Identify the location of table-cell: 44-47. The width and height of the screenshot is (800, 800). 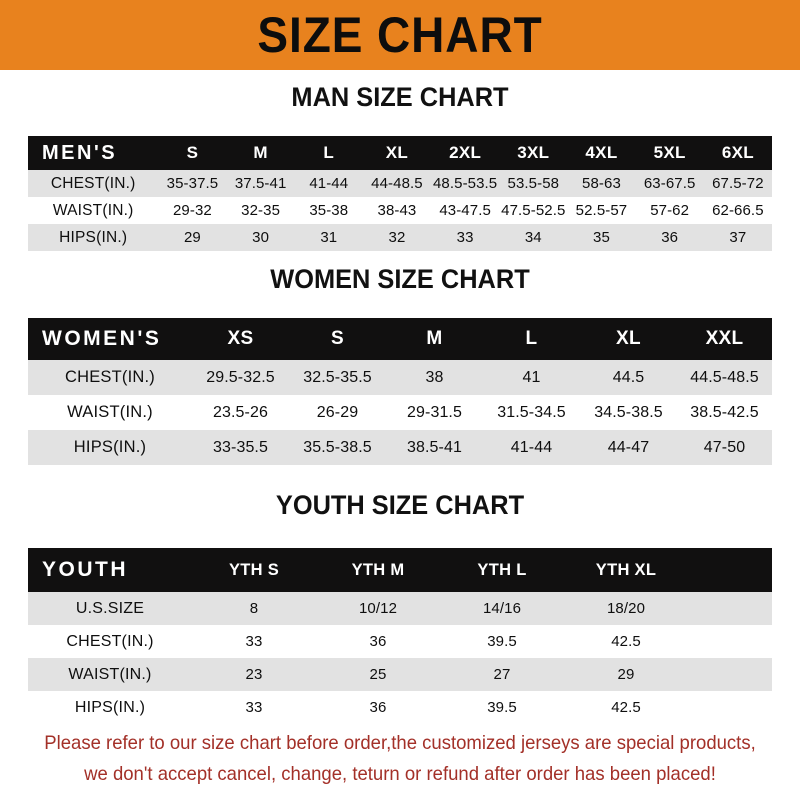
(628, 447).